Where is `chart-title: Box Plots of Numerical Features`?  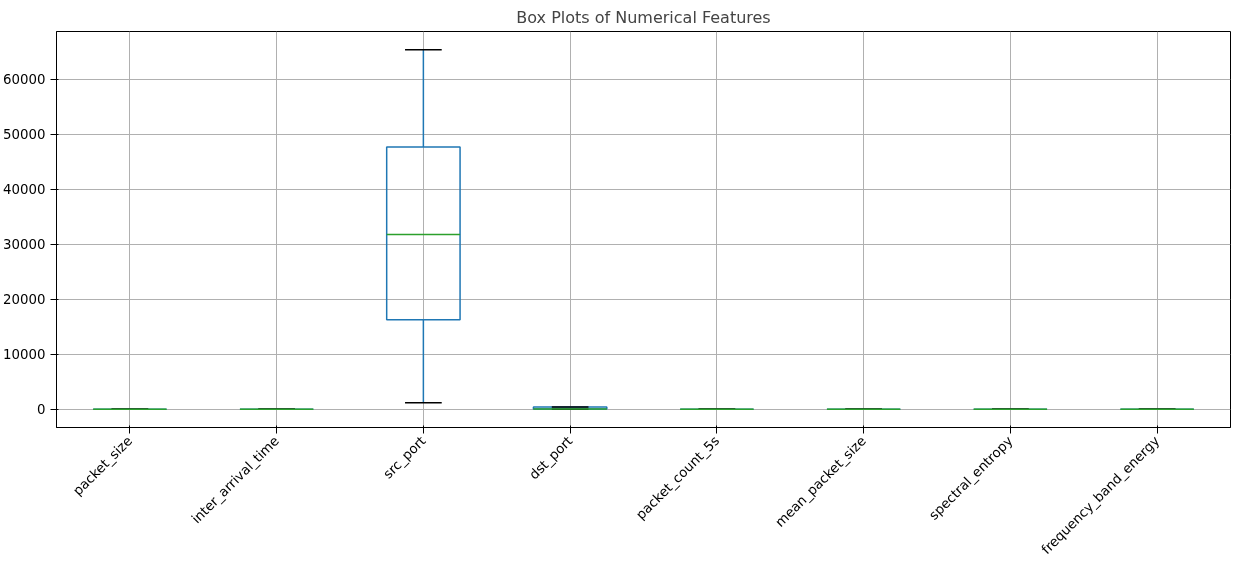 chart-title: Box Plots of Numerical Features is located at coordinates (643, 17).